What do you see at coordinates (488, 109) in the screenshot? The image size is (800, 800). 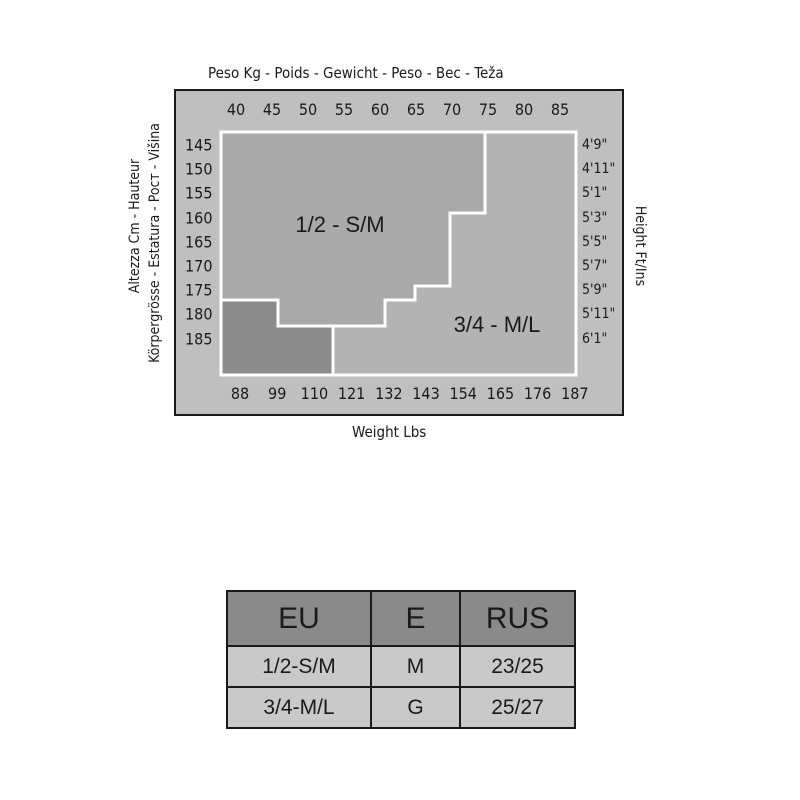 I see `kg-tick: 75` at bounding box center [488, 109].